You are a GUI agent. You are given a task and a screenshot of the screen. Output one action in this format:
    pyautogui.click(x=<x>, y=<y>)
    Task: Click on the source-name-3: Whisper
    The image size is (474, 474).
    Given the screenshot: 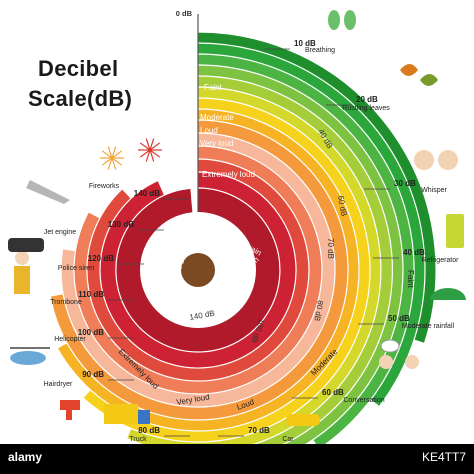 What is the action you would take?
    pyautogui.click(x=434, y=190)
    